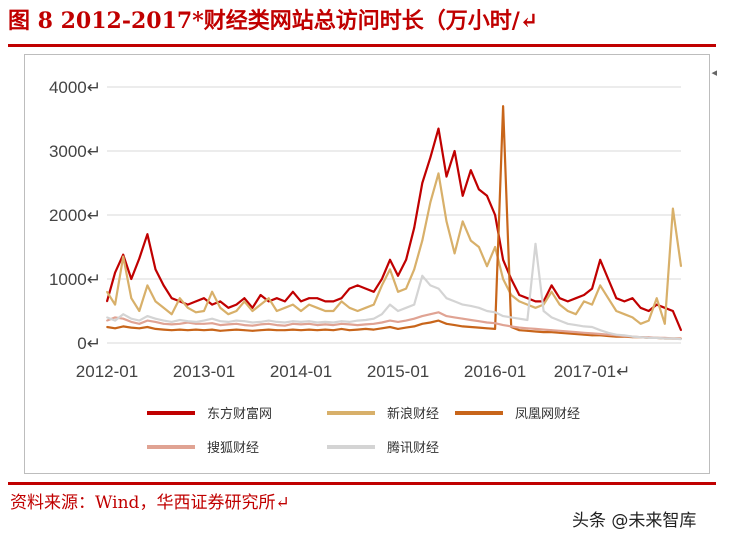  Describe the element at coordinates (362, 483) in the screenshot. I see `source-divider` at that location.